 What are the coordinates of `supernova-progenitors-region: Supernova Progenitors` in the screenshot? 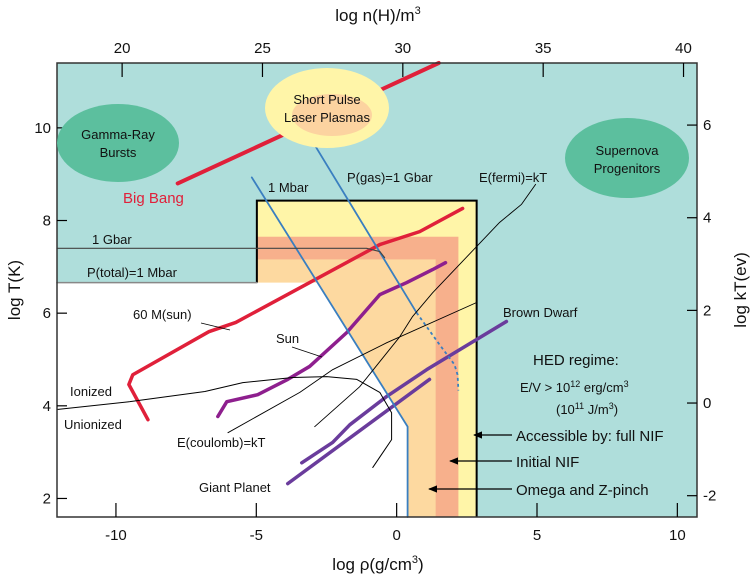 It's located at (627, 158).